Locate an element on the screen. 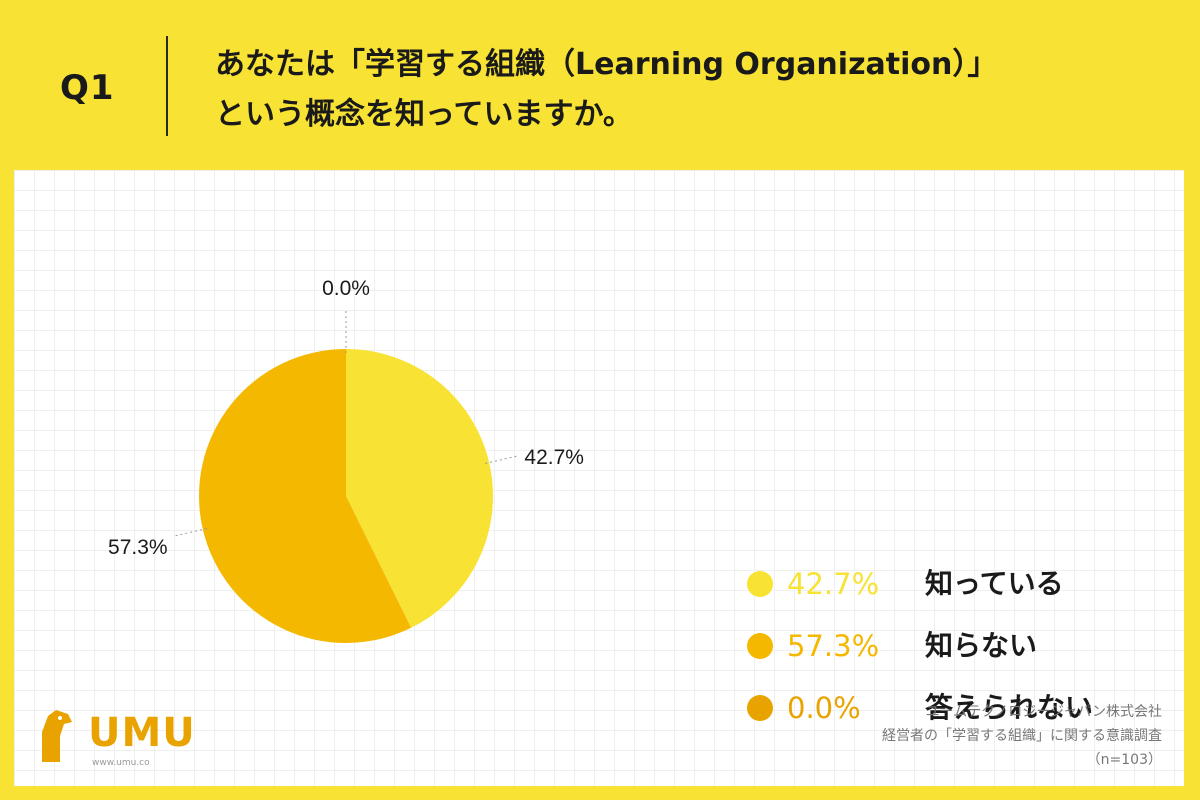  legend-label: 知っている is located at coordinates (994, 583).